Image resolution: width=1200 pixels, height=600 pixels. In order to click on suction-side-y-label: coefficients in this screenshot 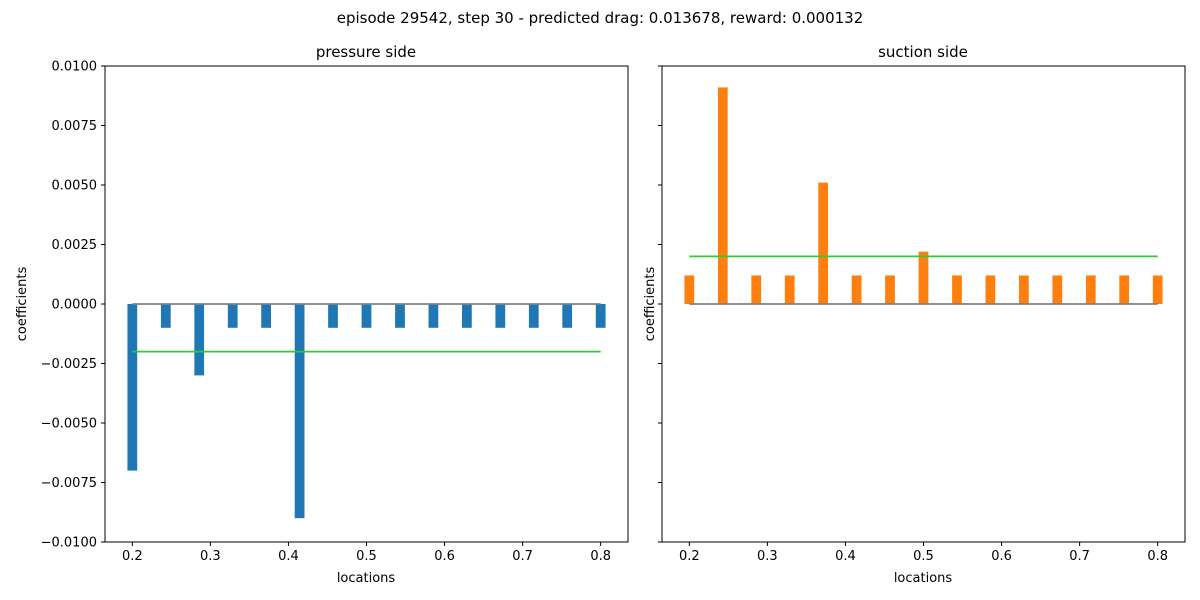, I will do `click(650, 304)`.